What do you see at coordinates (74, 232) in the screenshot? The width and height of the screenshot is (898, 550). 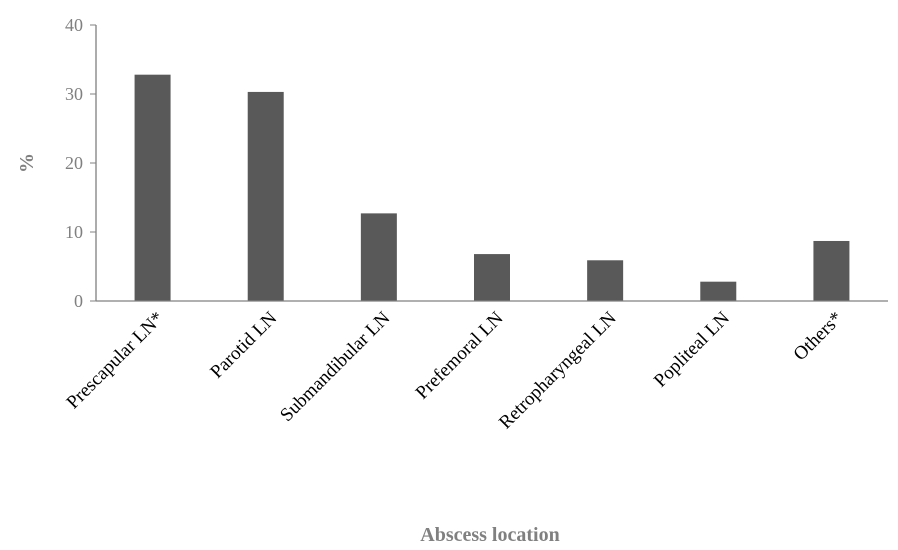 I see `y-tick-label: 10` at bounding box center [74, 232].